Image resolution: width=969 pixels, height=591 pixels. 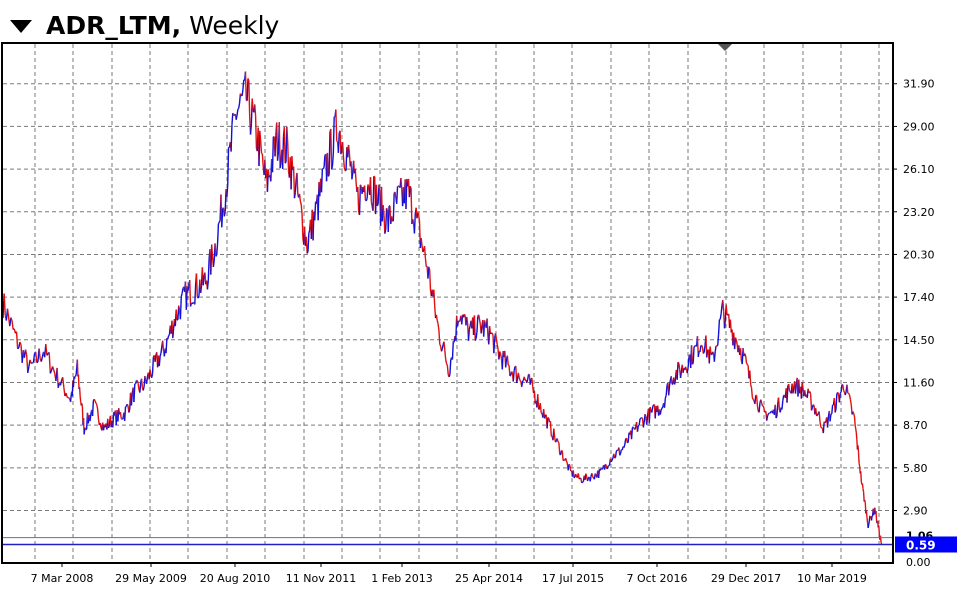 What do you see at coordinates (151, 578) in the screenshot?
I see `x-tick-label: 29 May 2009` at bounding box center [151, 578].